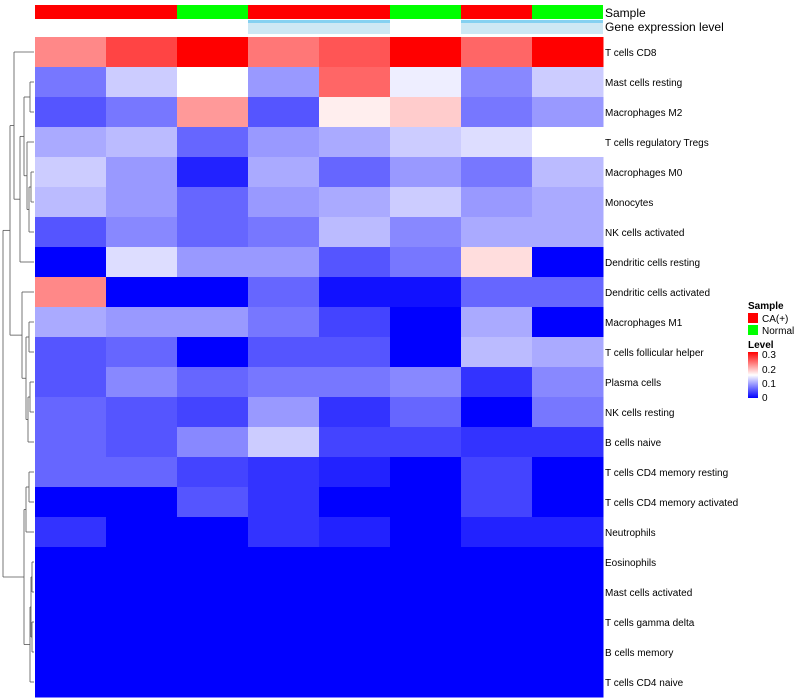  Describe the element at coordinates (643, 83) in the screenshot. I see `row-label: Mast cells resting` at that location.